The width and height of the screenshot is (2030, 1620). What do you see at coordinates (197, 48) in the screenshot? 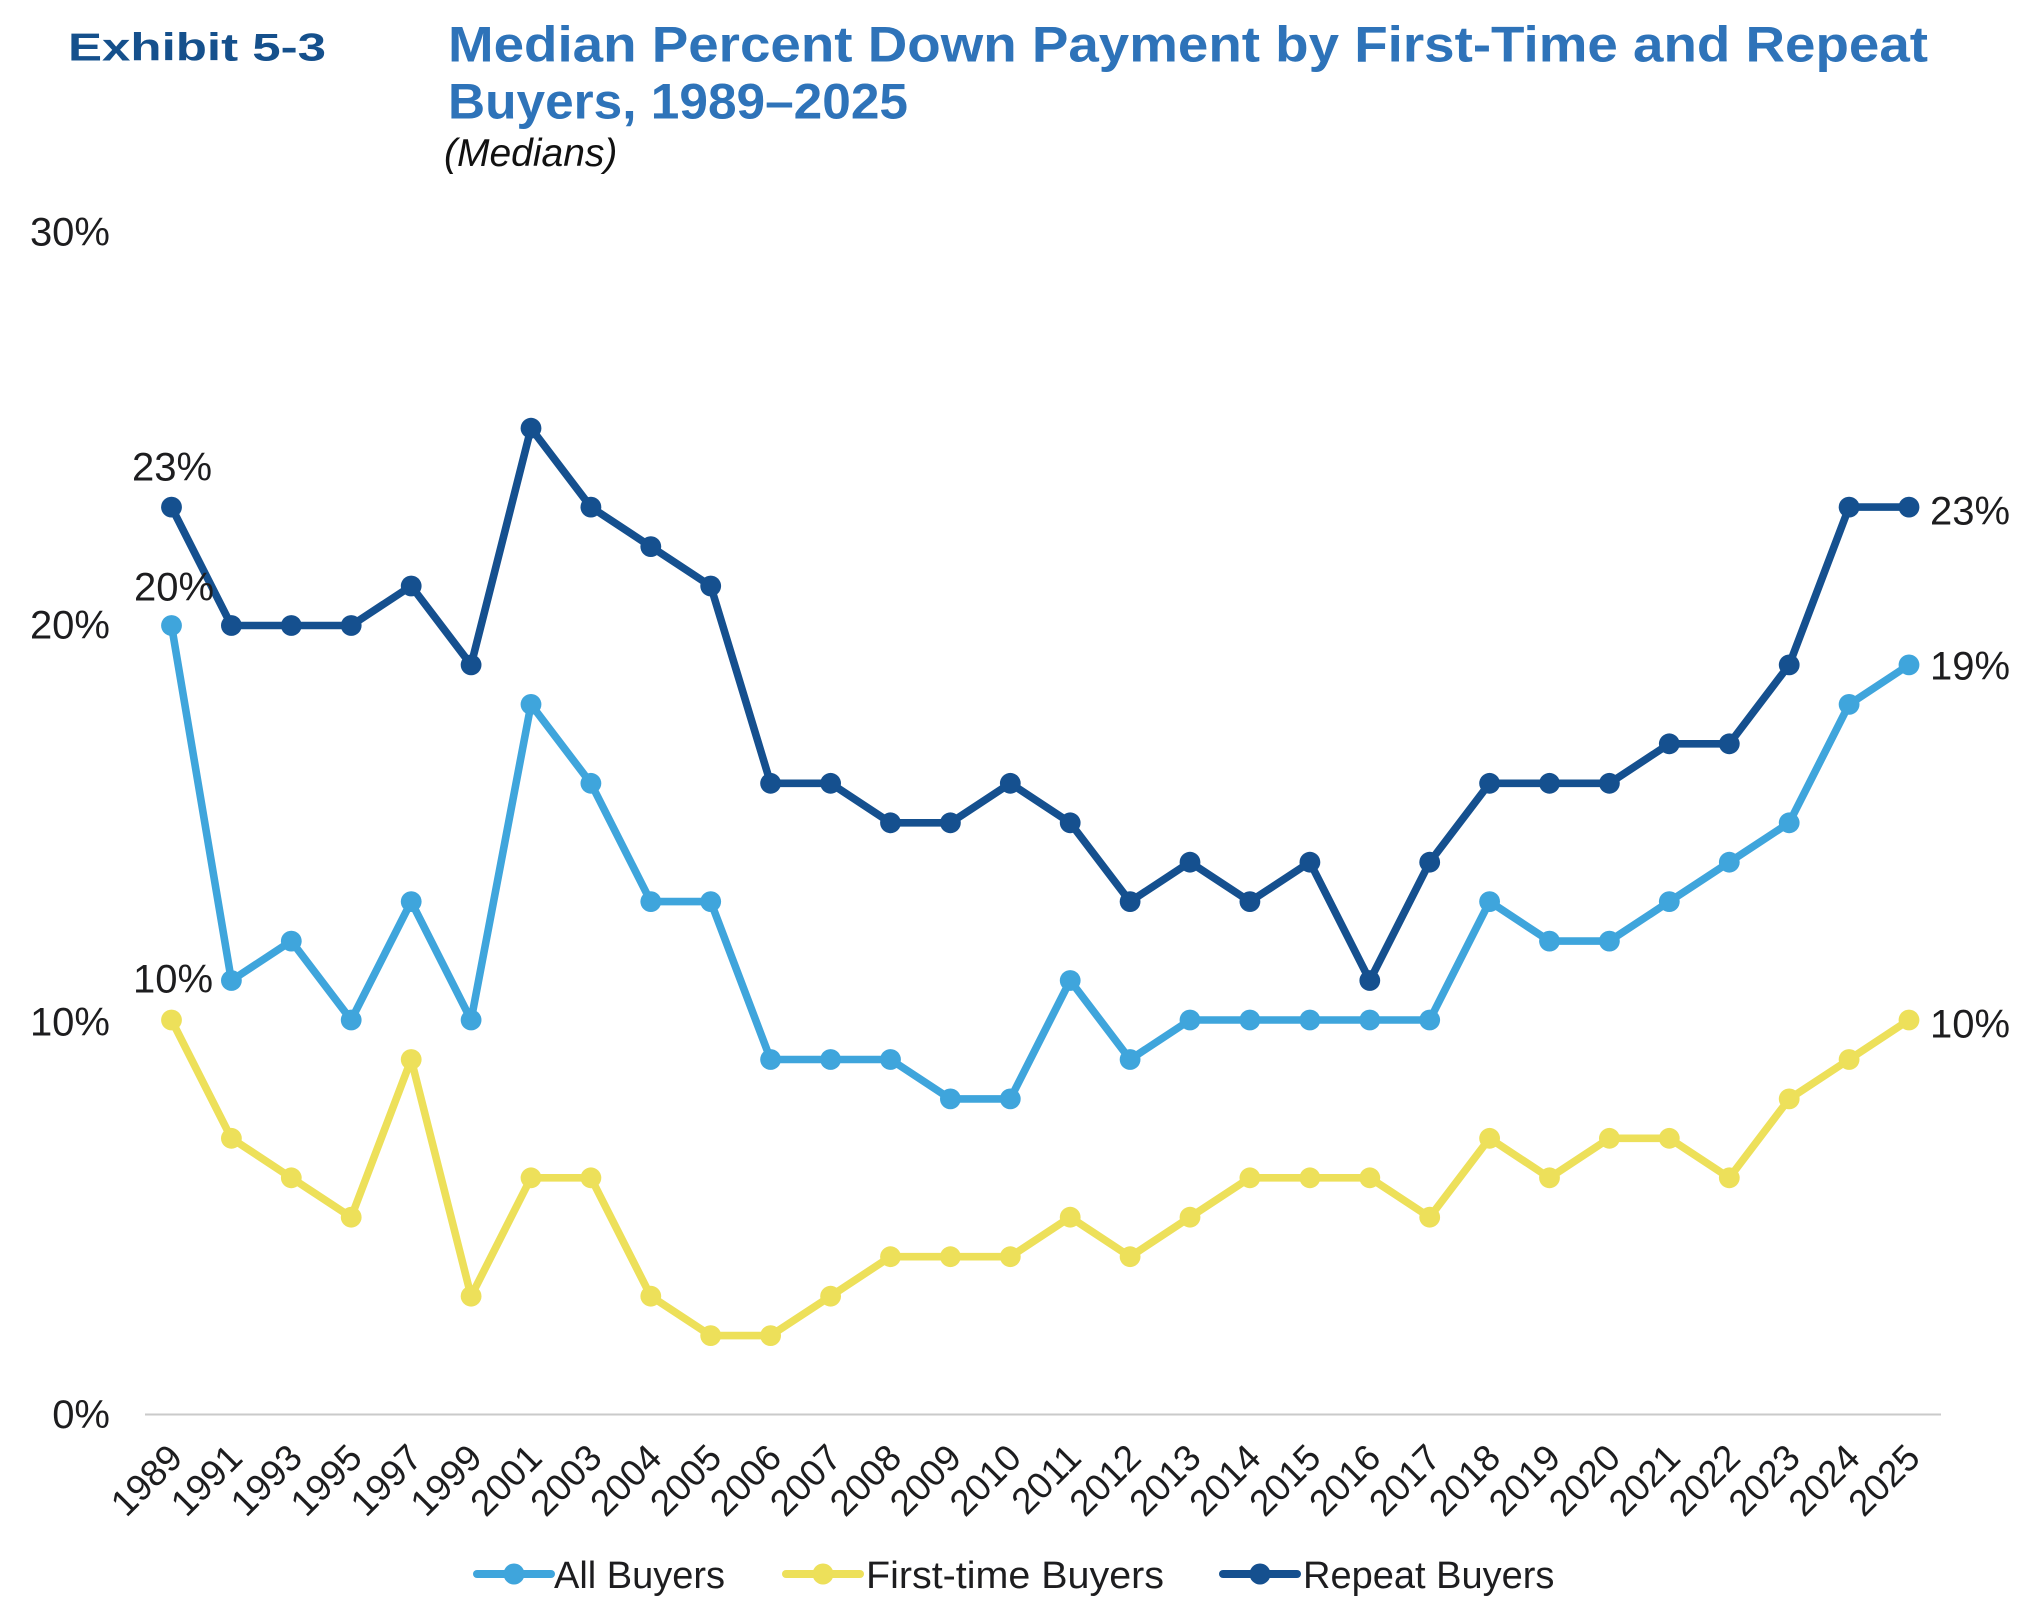
I see `svg-text: Exhibit 5-3` at bounding box center [197, 48].